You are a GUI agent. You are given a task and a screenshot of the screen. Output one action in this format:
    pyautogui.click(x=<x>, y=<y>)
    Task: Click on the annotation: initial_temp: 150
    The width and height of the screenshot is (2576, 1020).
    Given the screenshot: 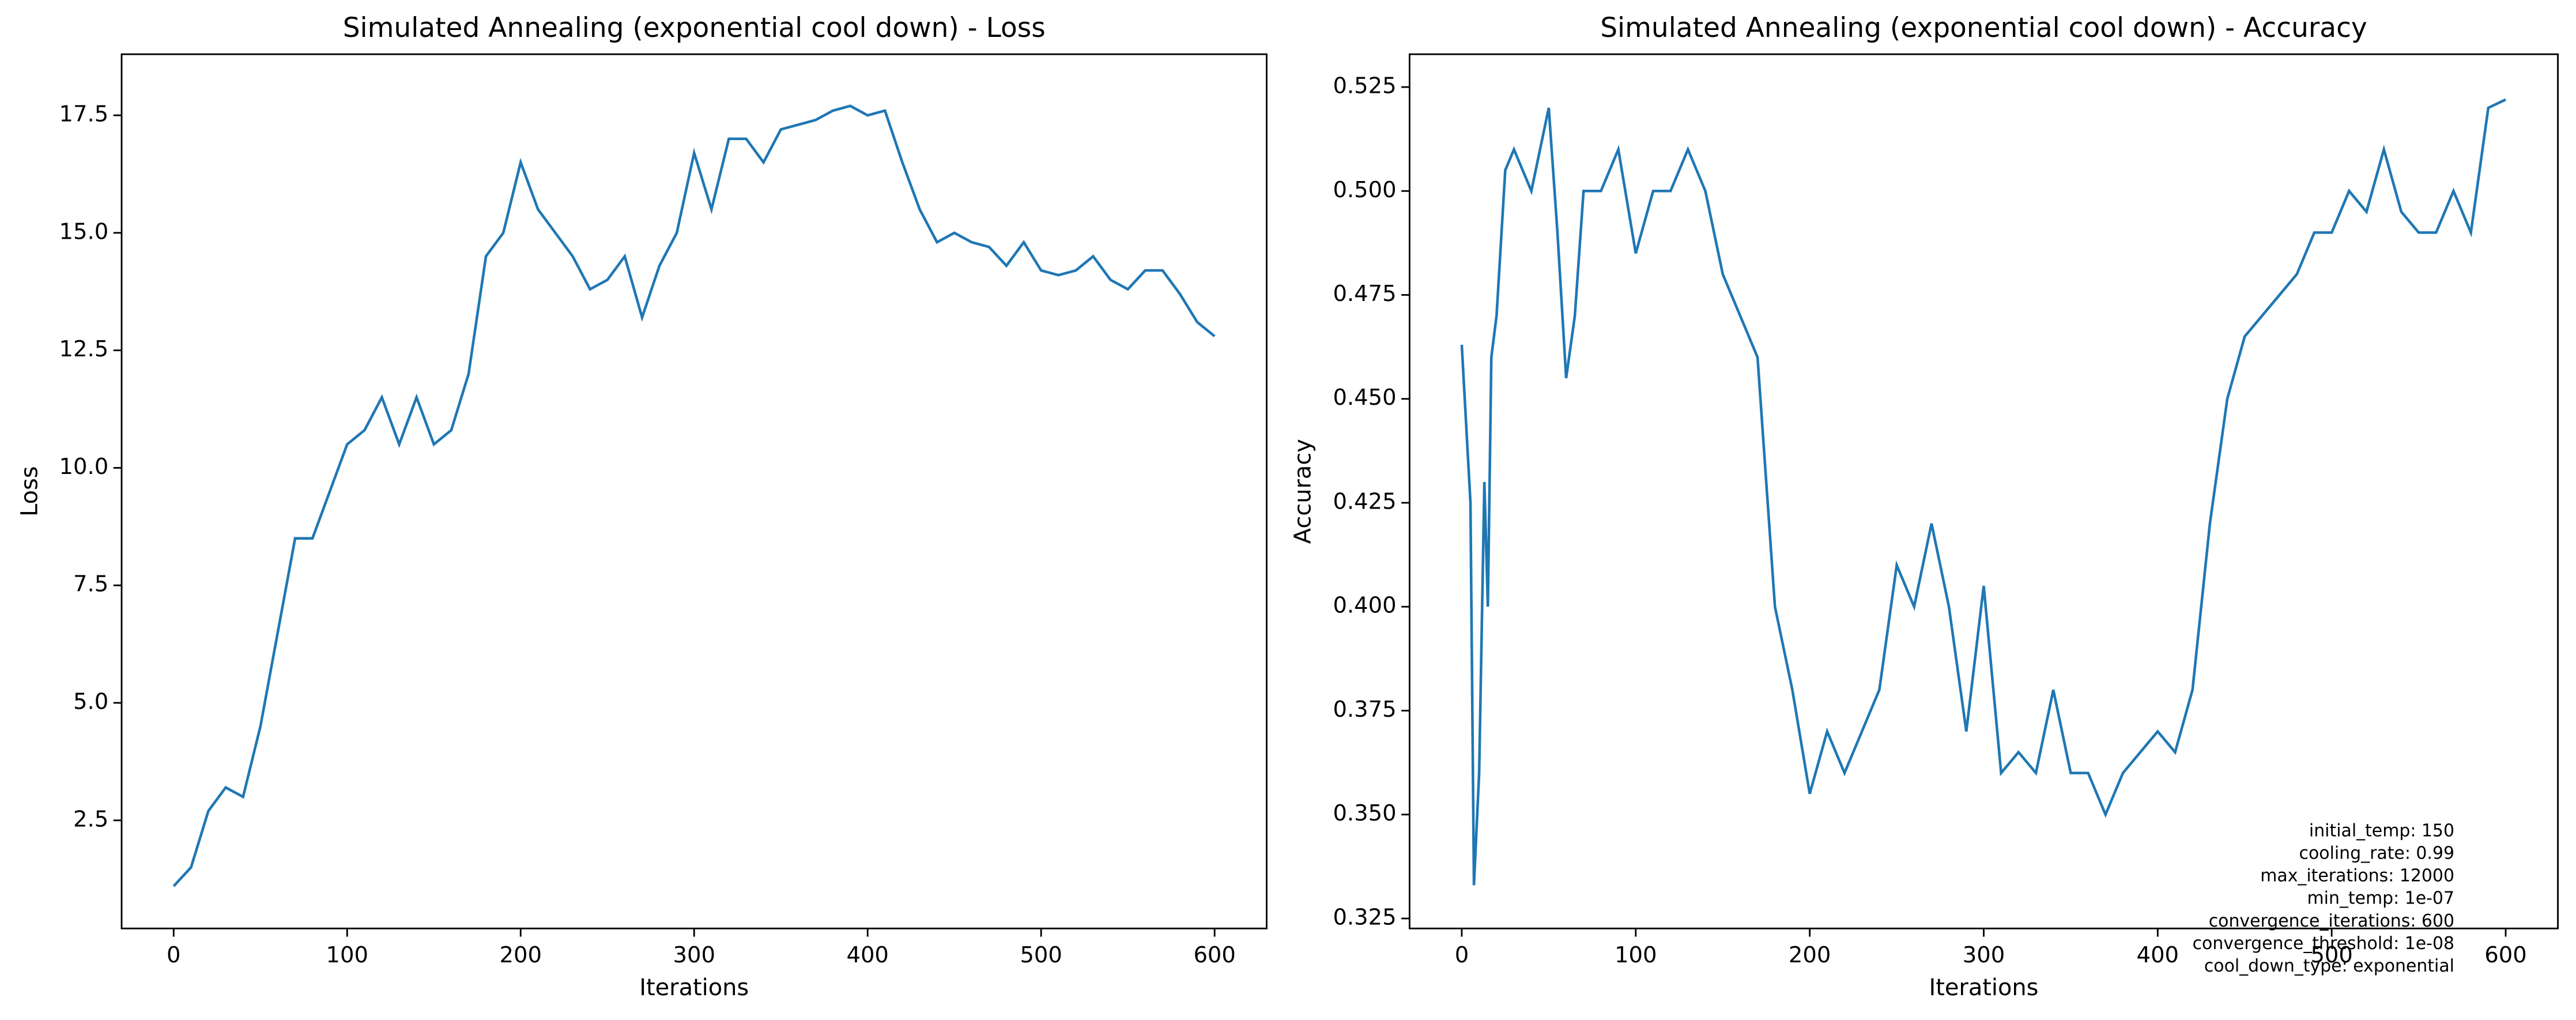 What is the action you would take?
    pyautogui.click(x=2381, y=831)
    